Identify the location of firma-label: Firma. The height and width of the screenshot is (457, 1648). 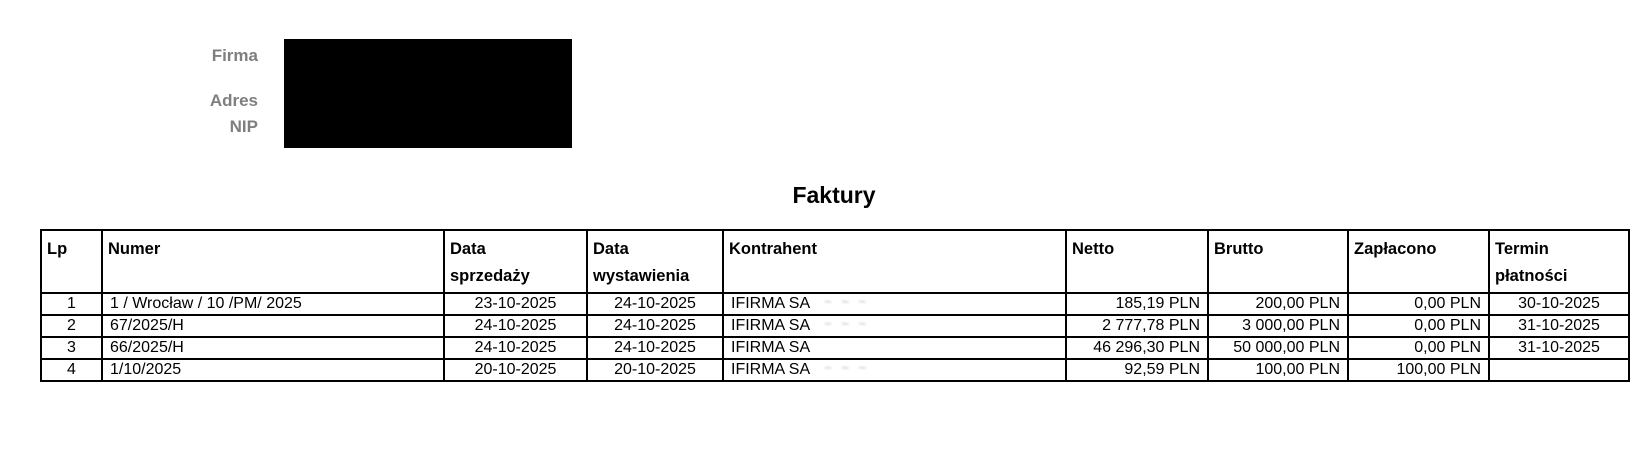
(234, 55).